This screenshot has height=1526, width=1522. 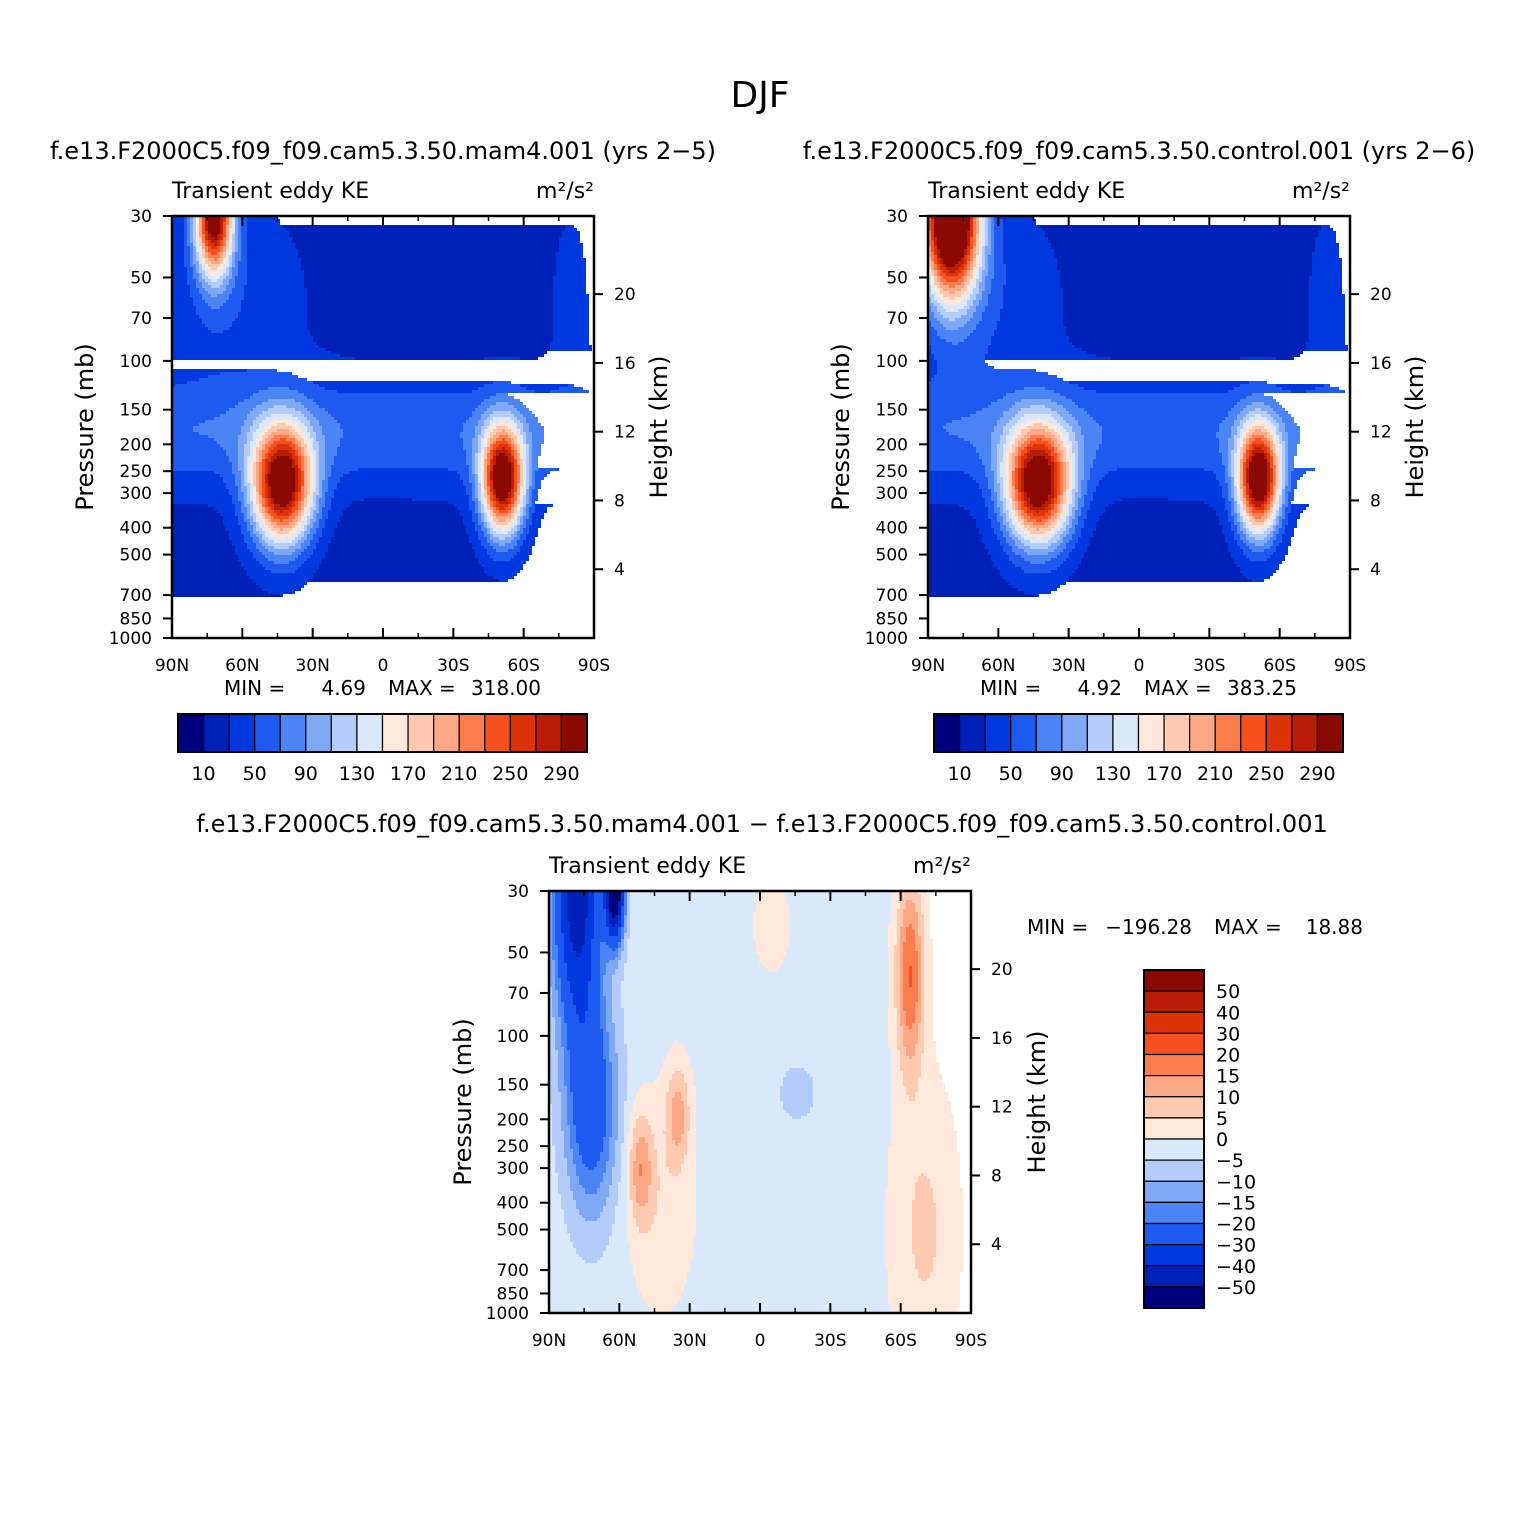 What do you see at coordinates (408, 774) in the screenshot?
I see `colorbar-label: 170` at bounding box center [408, 774].